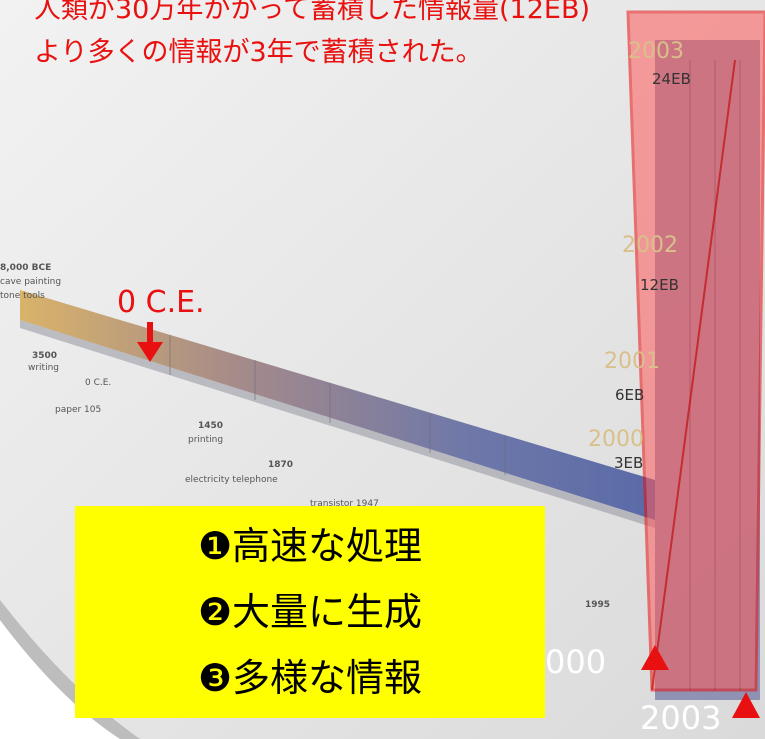 The image size is (765, 739). What do you see at coordinates (597, 605) in the screenshot?
I see `timeline-label: 1995` at bounding box center [597, 605].